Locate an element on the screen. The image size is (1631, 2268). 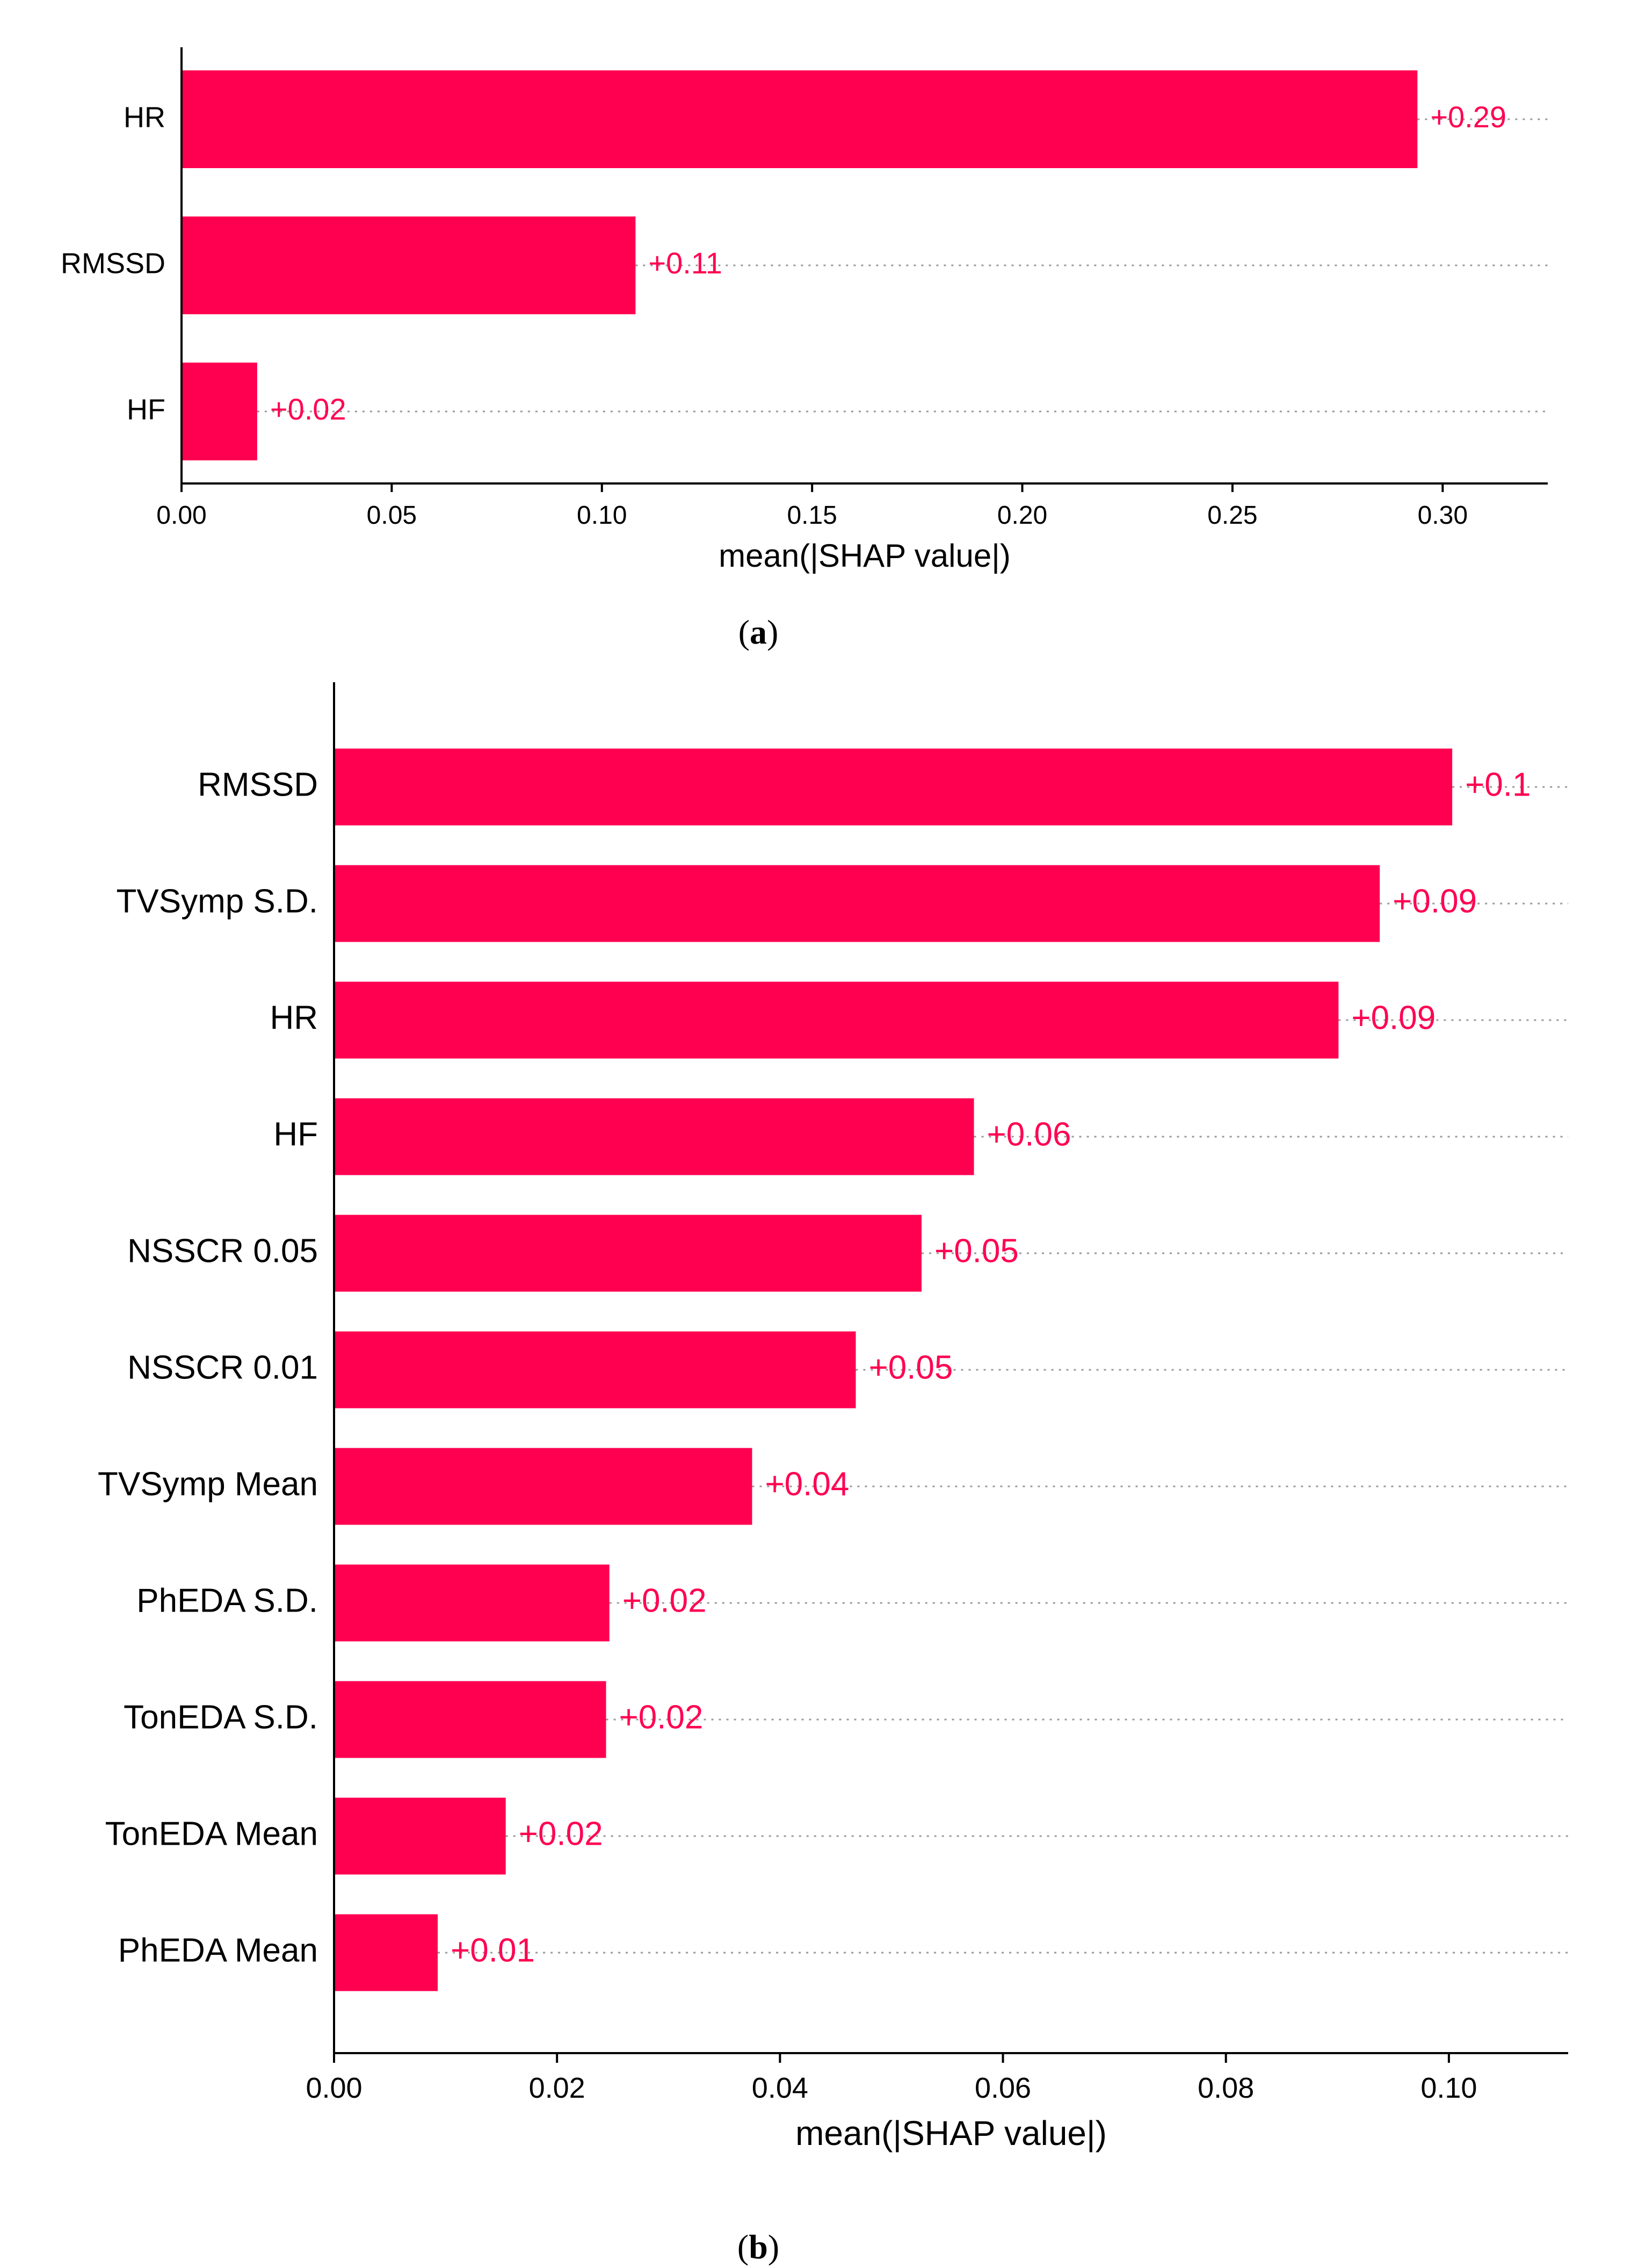
value-label-a-0: +0.29 is located at coordinates (1468, 117).